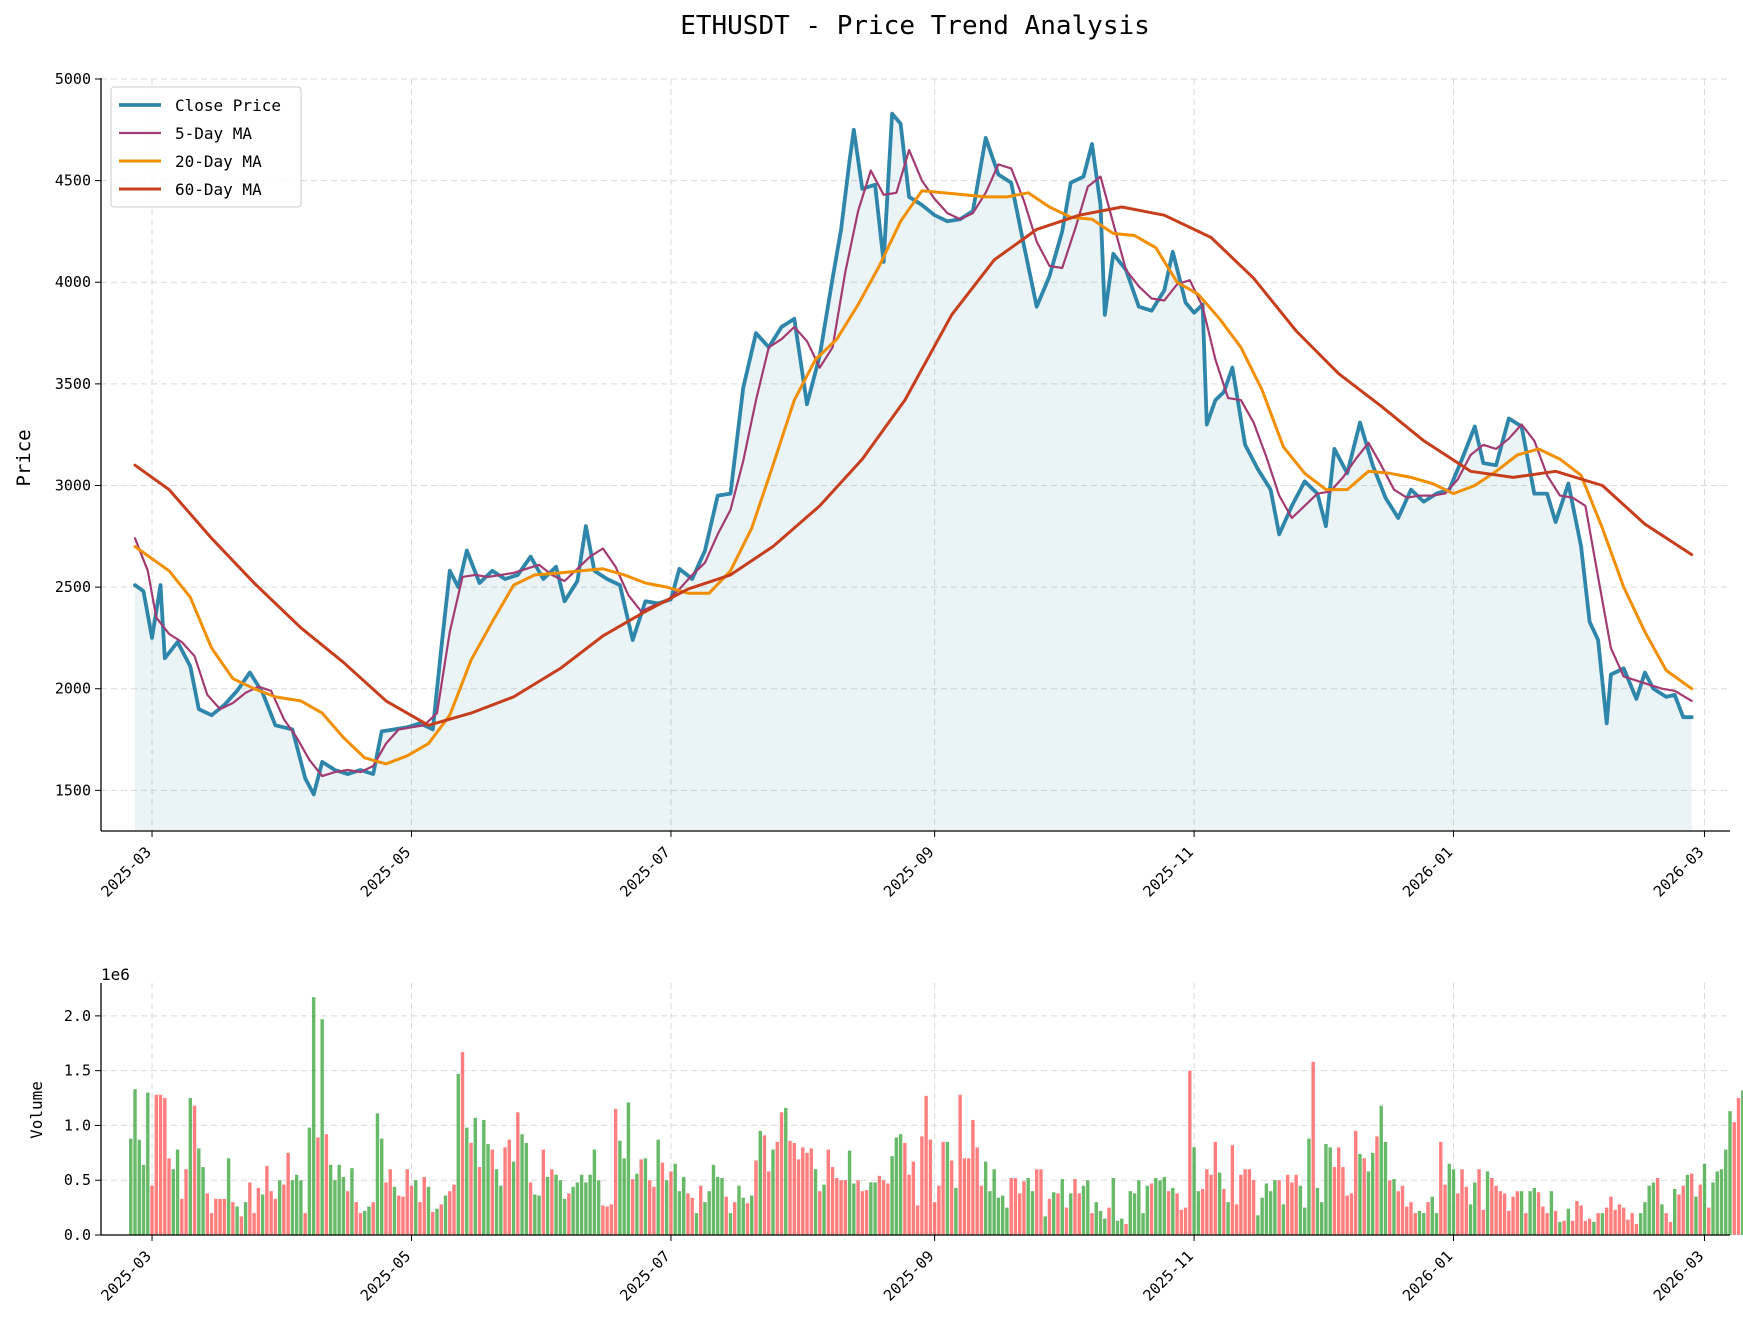 This screenshot has height=1327, width=1743. What do you see at coordinates (218, 161) in the screenshot?
I see `legend-label-20-day-ma: 20-Day MA` at bounding box center [218, 161].